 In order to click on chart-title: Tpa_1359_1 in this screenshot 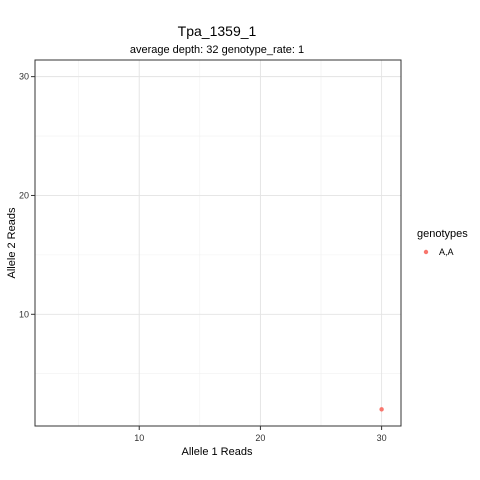, I will do `click(217, 31)`.